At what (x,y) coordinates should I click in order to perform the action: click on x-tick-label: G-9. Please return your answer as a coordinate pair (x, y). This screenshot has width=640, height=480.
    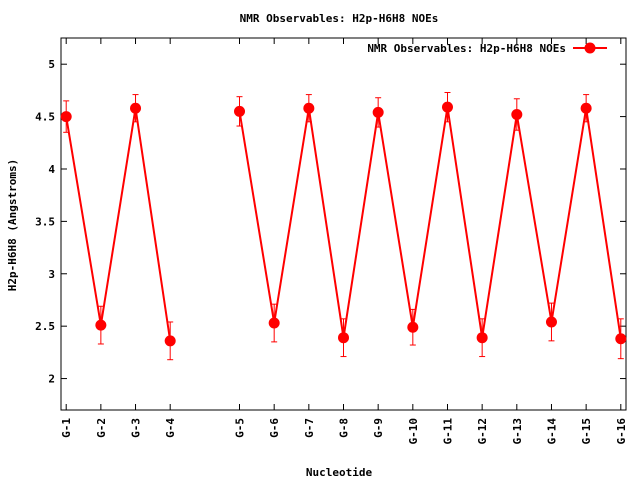
    Looking at the image, I should click on (378, 428).